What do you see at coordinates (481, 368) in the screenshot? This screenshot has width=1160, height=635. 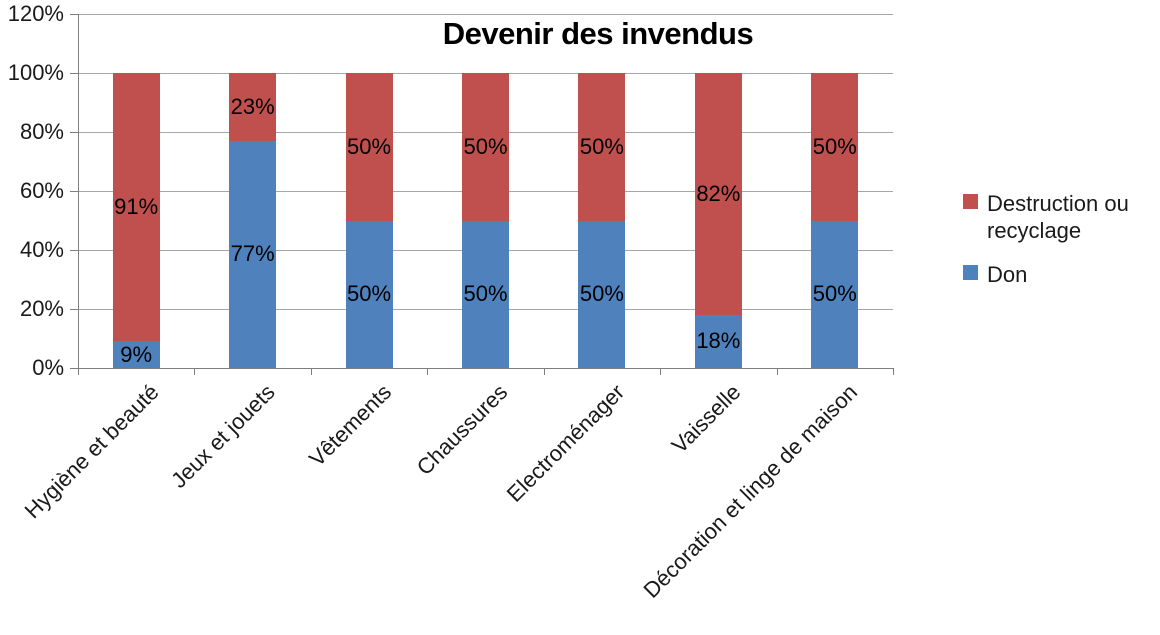 I see `x-axis-line` at bounding box center [481, 368].